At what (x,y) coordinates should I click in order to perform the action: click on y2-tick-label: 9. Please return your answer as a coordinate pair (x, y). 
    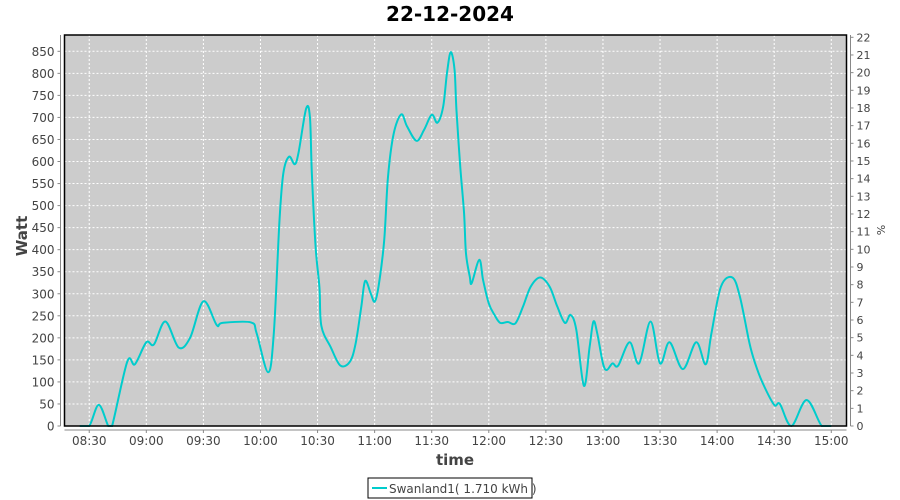
    Looking at the image, I should click on (860, 267).